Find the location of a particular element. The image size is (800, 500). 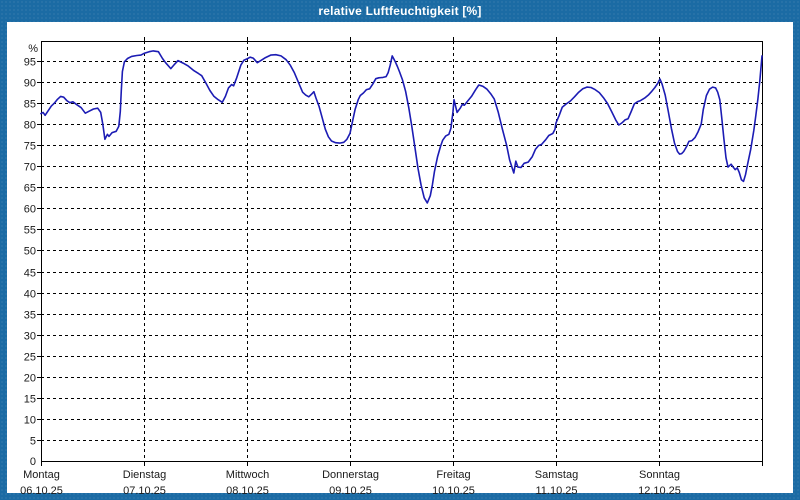

y-axis-unit-label: % is located at coordinates (33, 49).